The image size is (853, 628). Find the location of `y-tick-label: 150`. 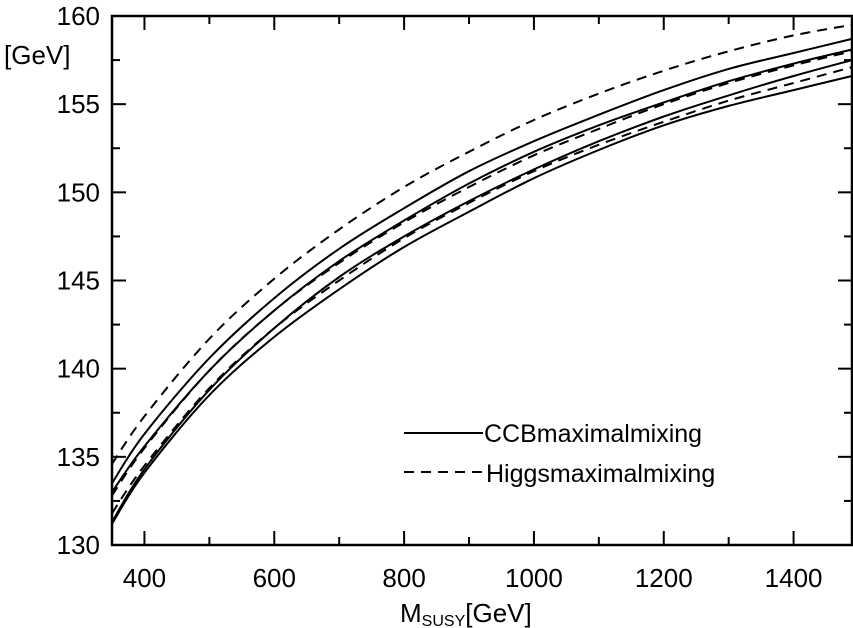

y-tick-label: 150 is located at coordinates (78, 192).